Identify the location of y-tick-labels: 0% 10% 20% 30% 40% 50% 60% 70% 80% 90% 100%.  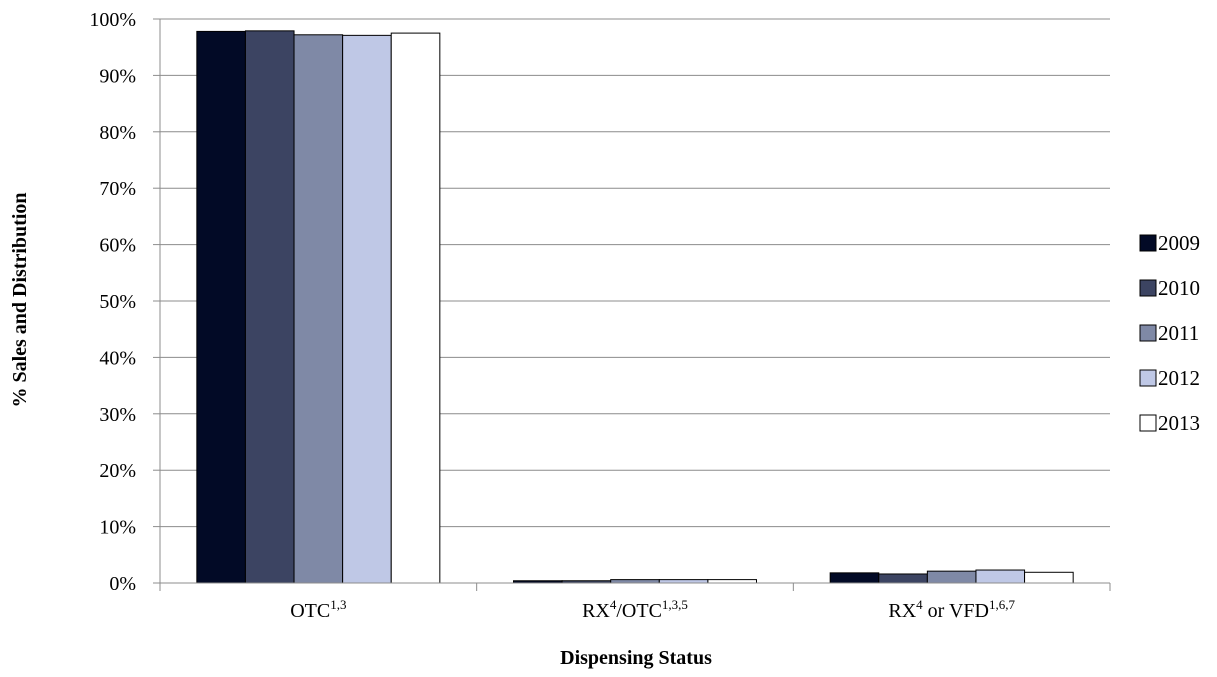
(112, 302).